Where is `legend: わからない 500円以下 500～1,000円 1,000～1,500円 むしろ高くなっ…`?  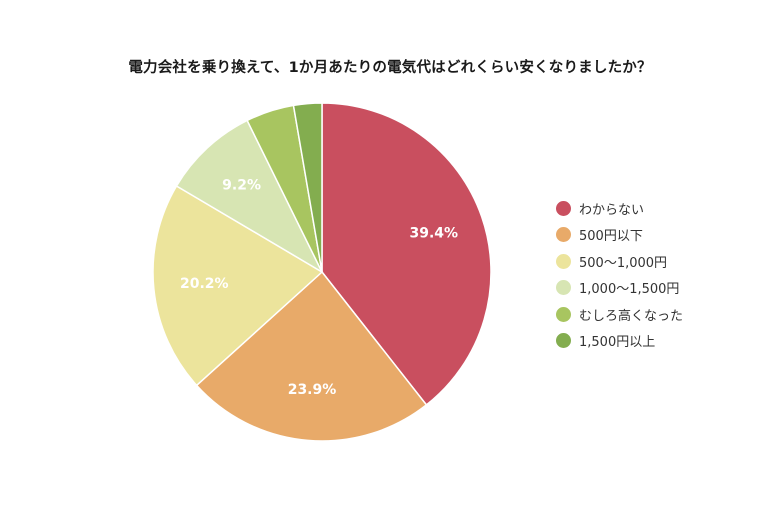
legend: わからない 500円以下 500～1,000円 1,000～1,500円 むしろ高くなっ… is located at coordinates (619, 274).